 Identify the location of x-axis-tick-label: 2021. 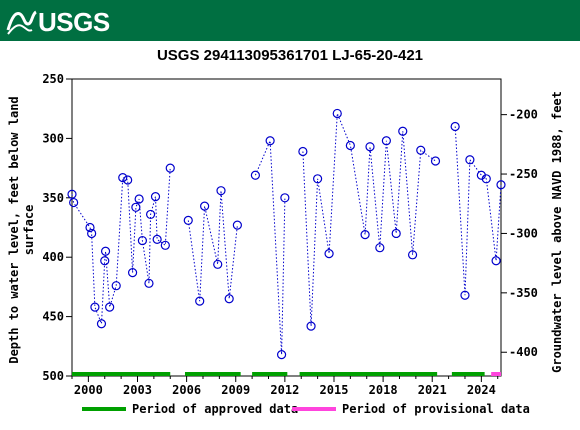
(432, 390).